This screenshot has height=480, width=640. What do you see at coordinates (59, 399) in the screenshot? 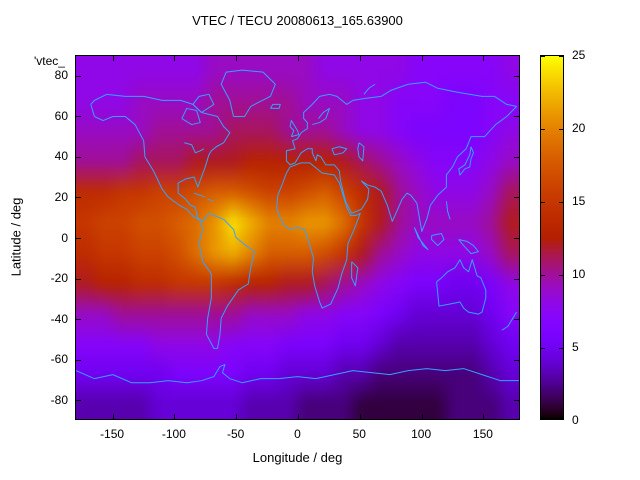
I see `y-tick-label: -80` at bounding box center [59, 399].